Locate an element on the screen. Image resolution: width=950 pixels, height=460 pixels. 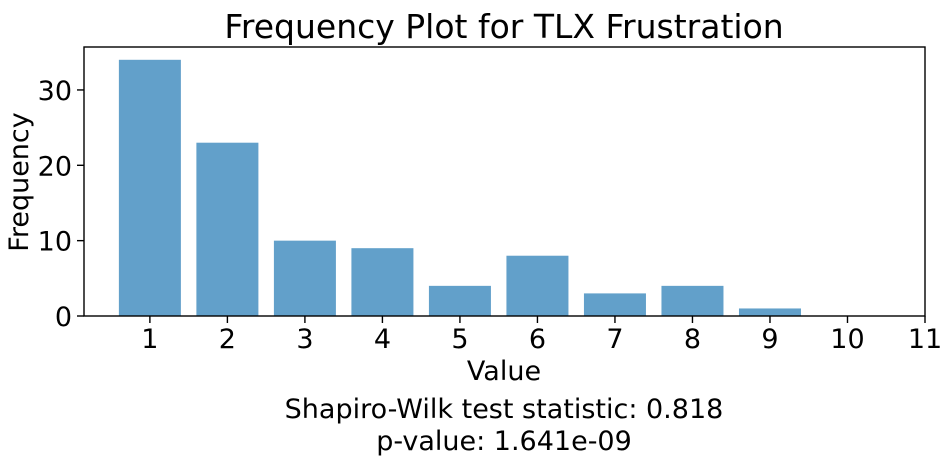
y-tick-label: 10 is located at coordinates (55, 242).